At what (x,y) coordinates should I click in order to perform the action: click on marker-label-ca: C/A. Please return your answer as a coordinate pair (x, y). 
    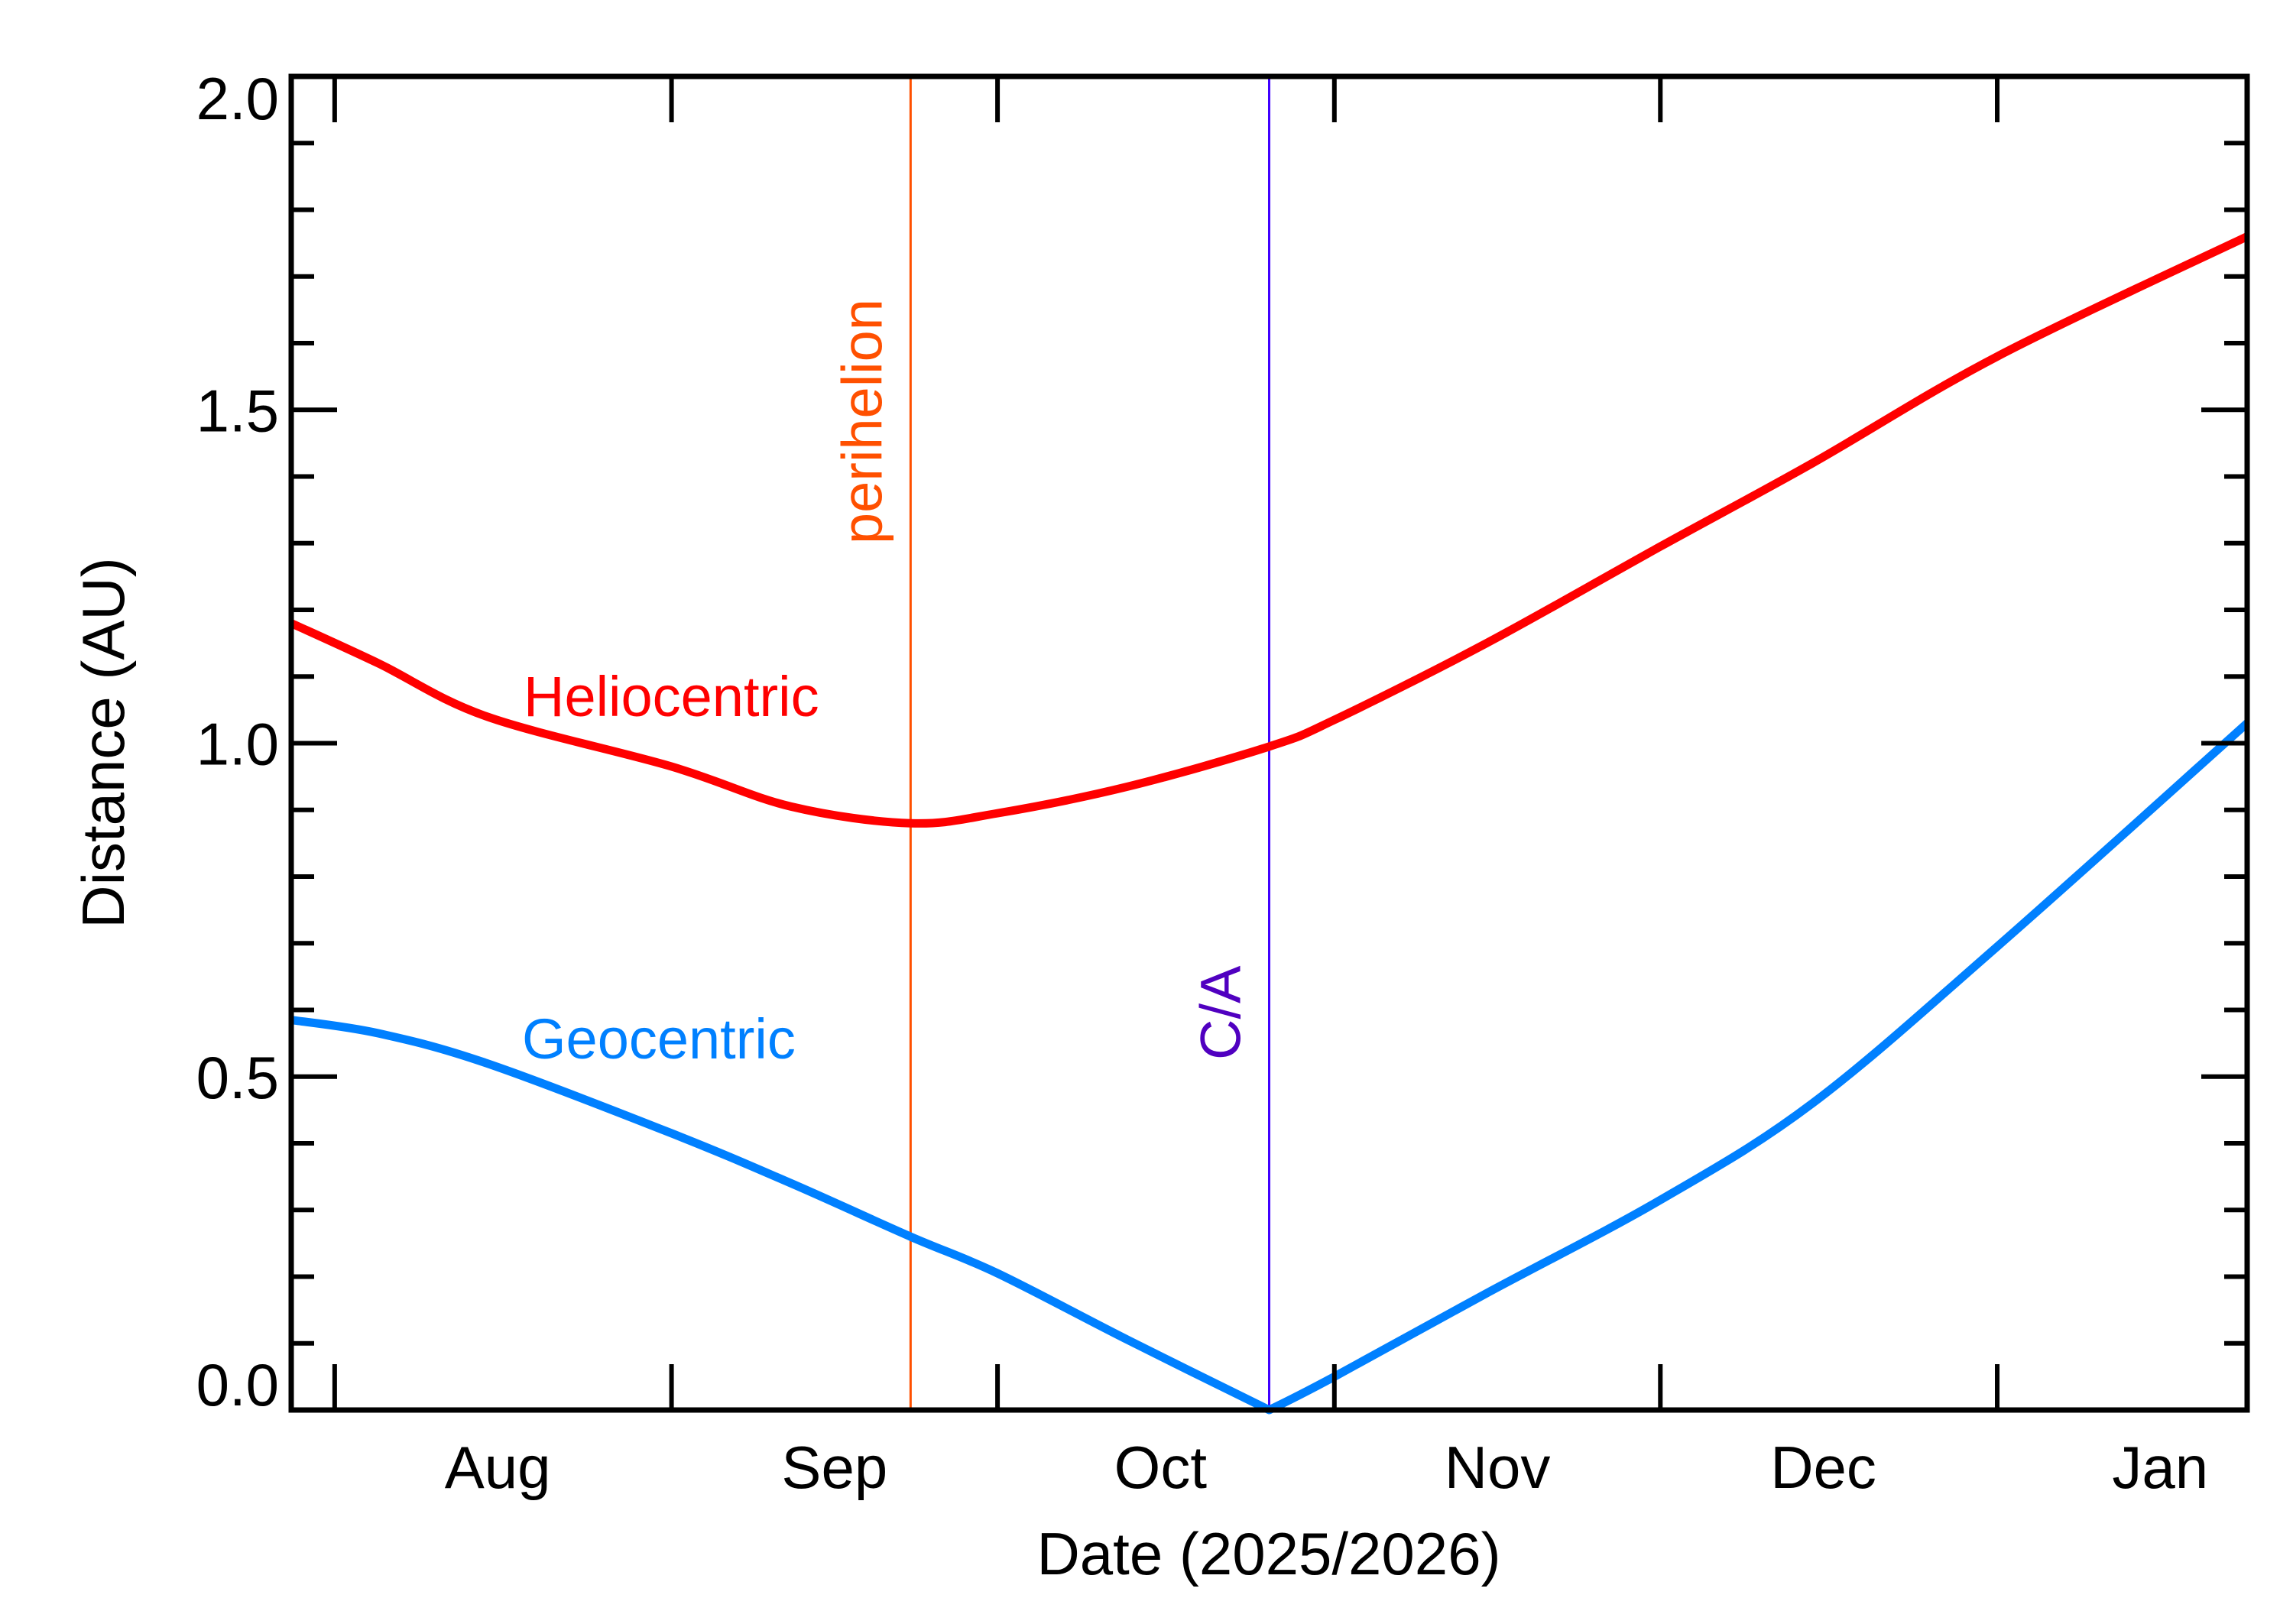
    Looking at the image, I should click on (1221, 1012).